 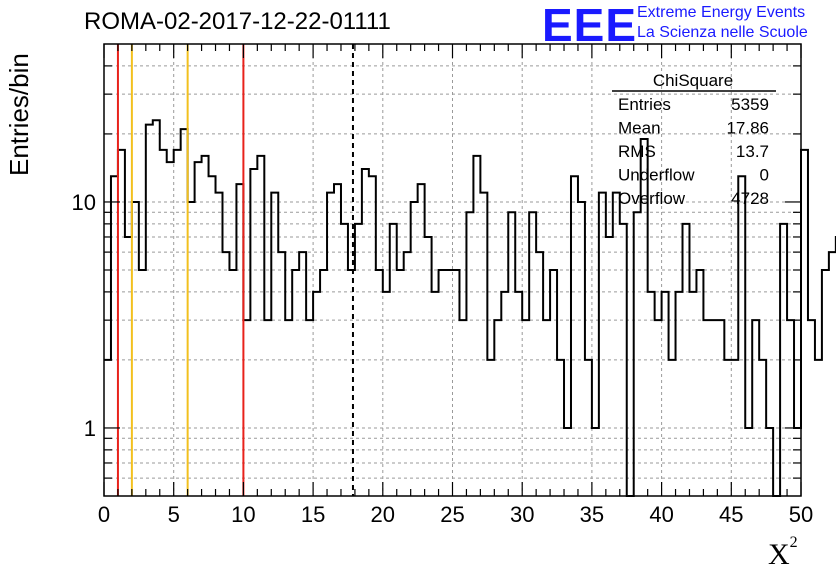 What do you see at coordinates (731, 514) in the screenshot?
I see `x-tick-label: 45` at bounding box center [731, 514].